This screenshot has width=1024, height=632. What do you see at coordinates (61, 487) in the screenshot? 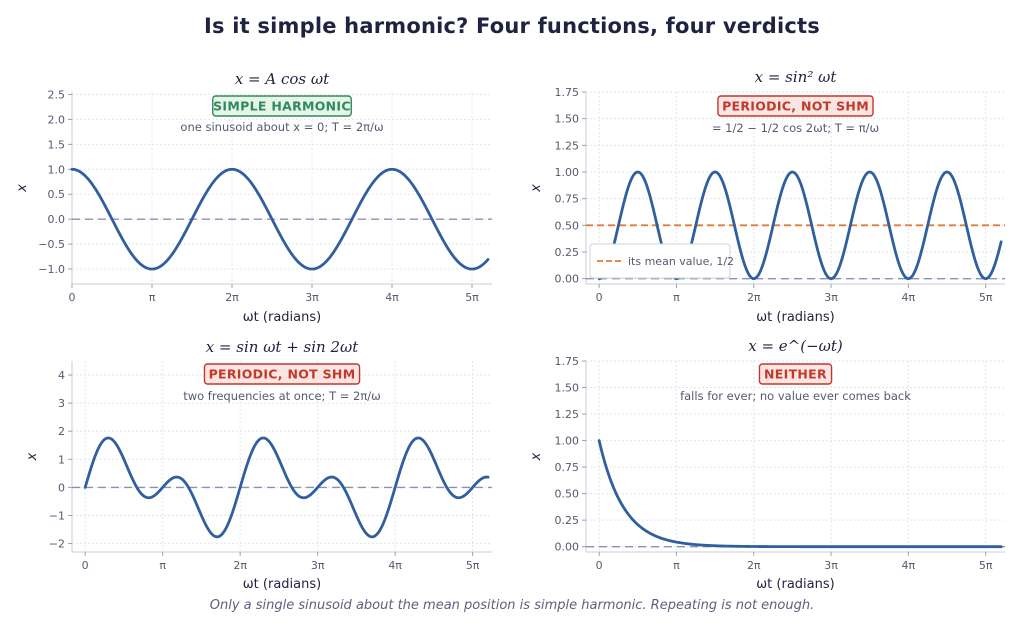
I see `y-tick-label: 0` at bounding box center [61, 487].